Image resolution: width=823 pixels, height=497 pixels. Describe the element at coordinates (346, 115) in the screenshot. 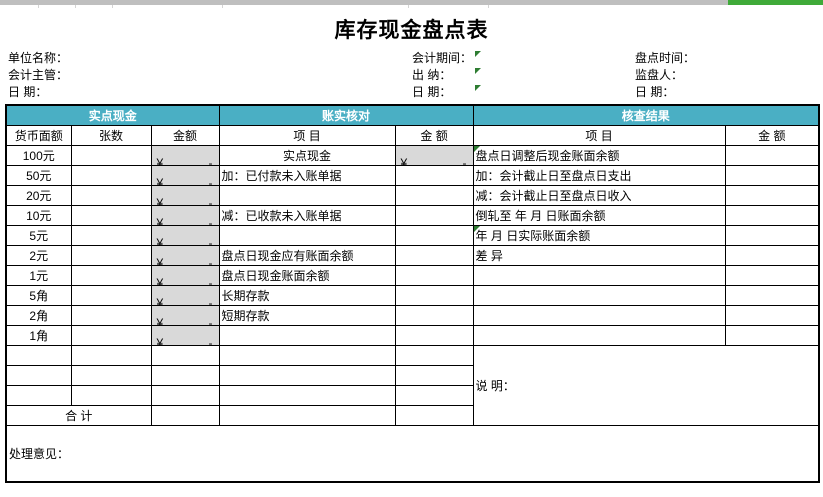

I see `group-header-reconcile: 账实核对` at that location.